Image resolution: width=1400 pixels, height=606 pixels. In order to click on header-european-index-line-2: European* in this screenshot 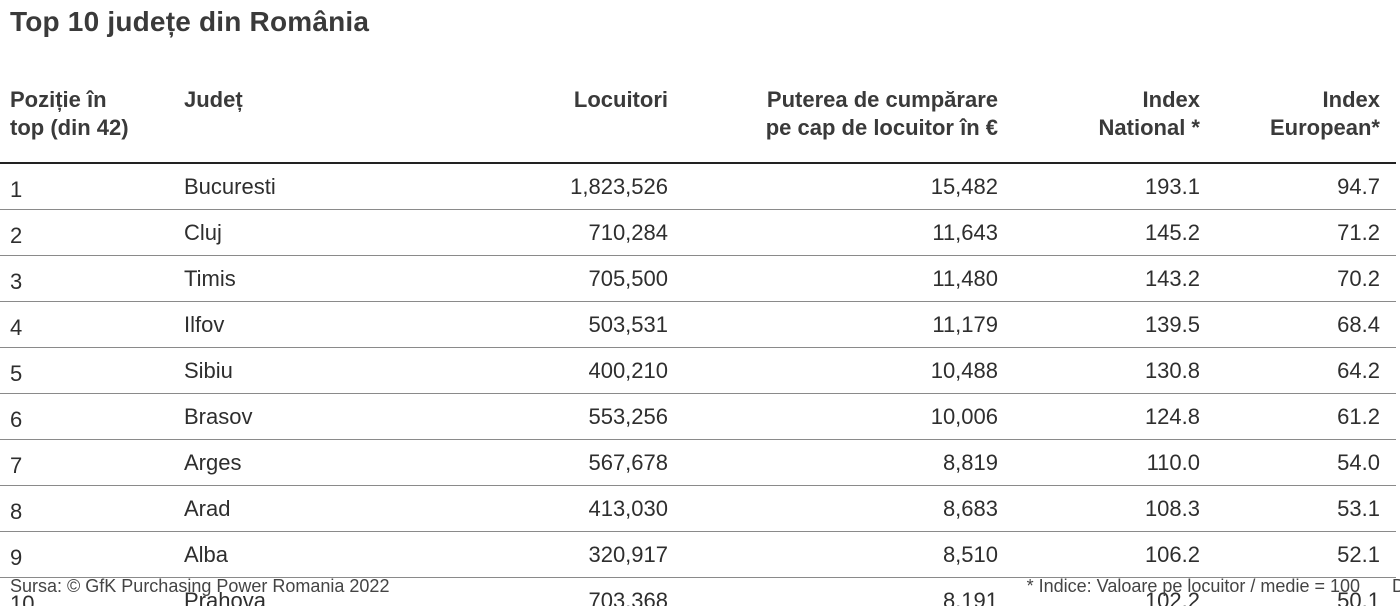, I will do `click(1324, 127)`.